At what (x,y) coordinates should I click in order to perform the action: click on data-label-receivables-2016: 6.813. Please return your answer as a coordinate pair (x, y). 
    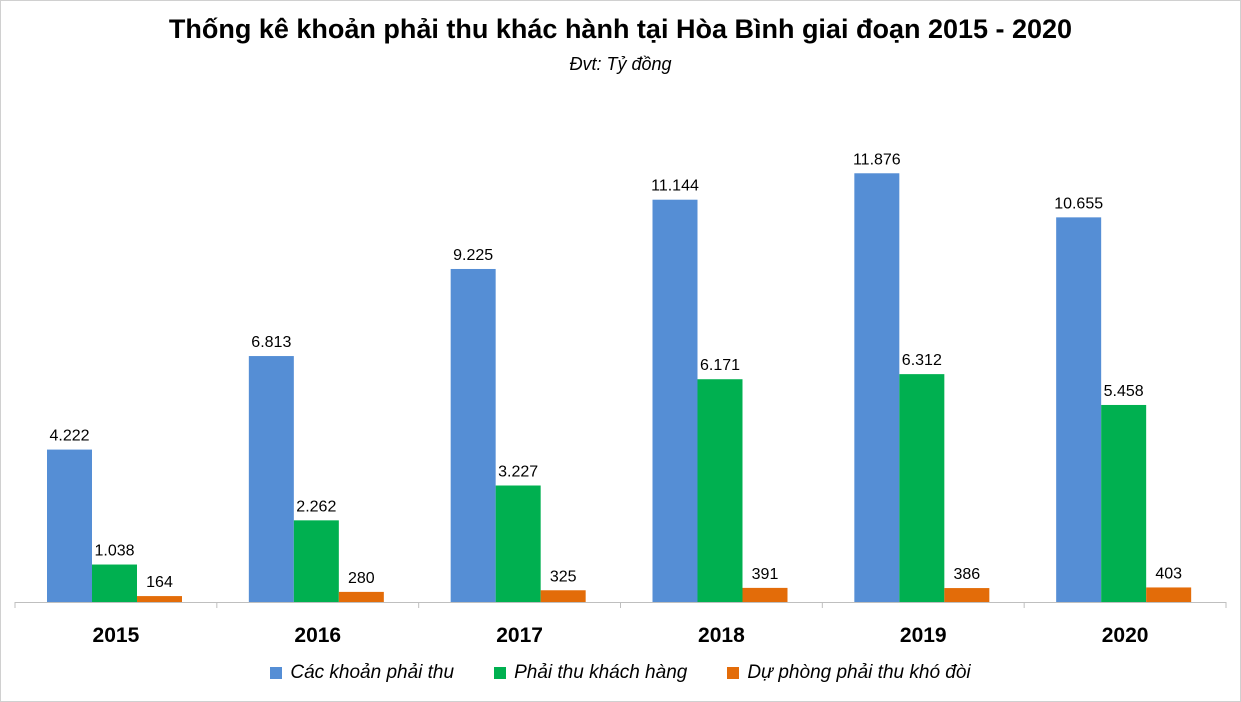
    Looking at the image, I should click on (271, 342).